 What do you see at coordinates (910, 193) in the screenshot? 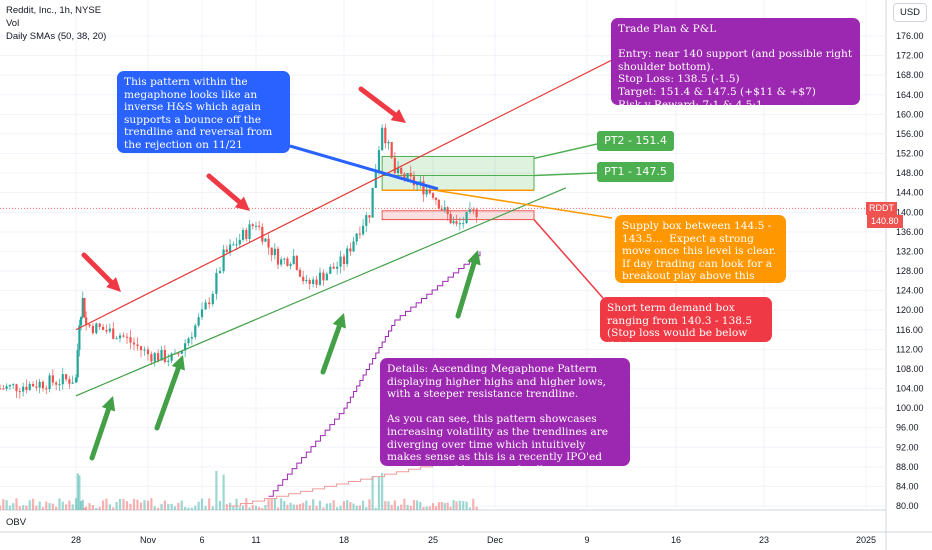
I see `y-tick-label: 144.00` at bounding box center [910, 193].